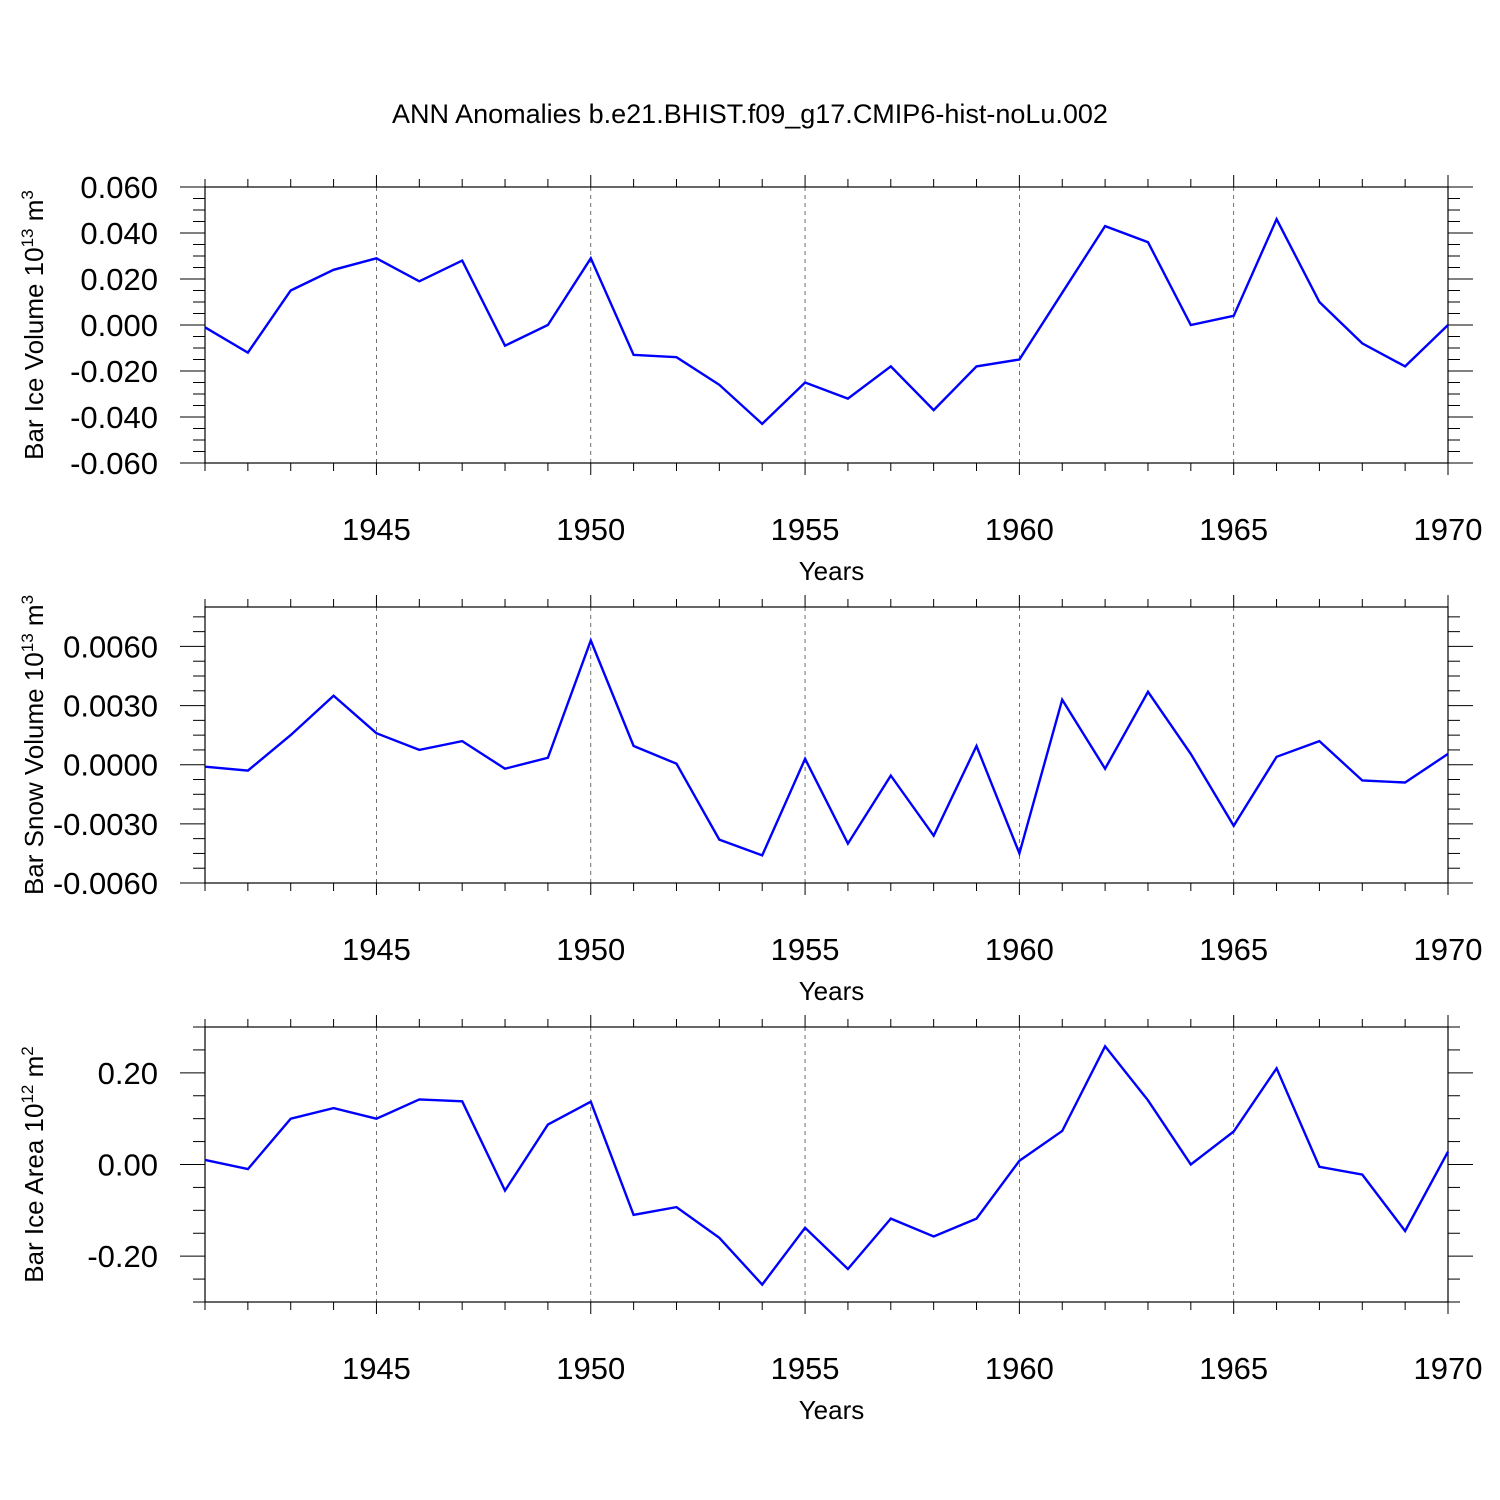  Describe the element at coordinates (128, 1165) in the screenshot. I see `y-tick-label: 0.00` at that location.